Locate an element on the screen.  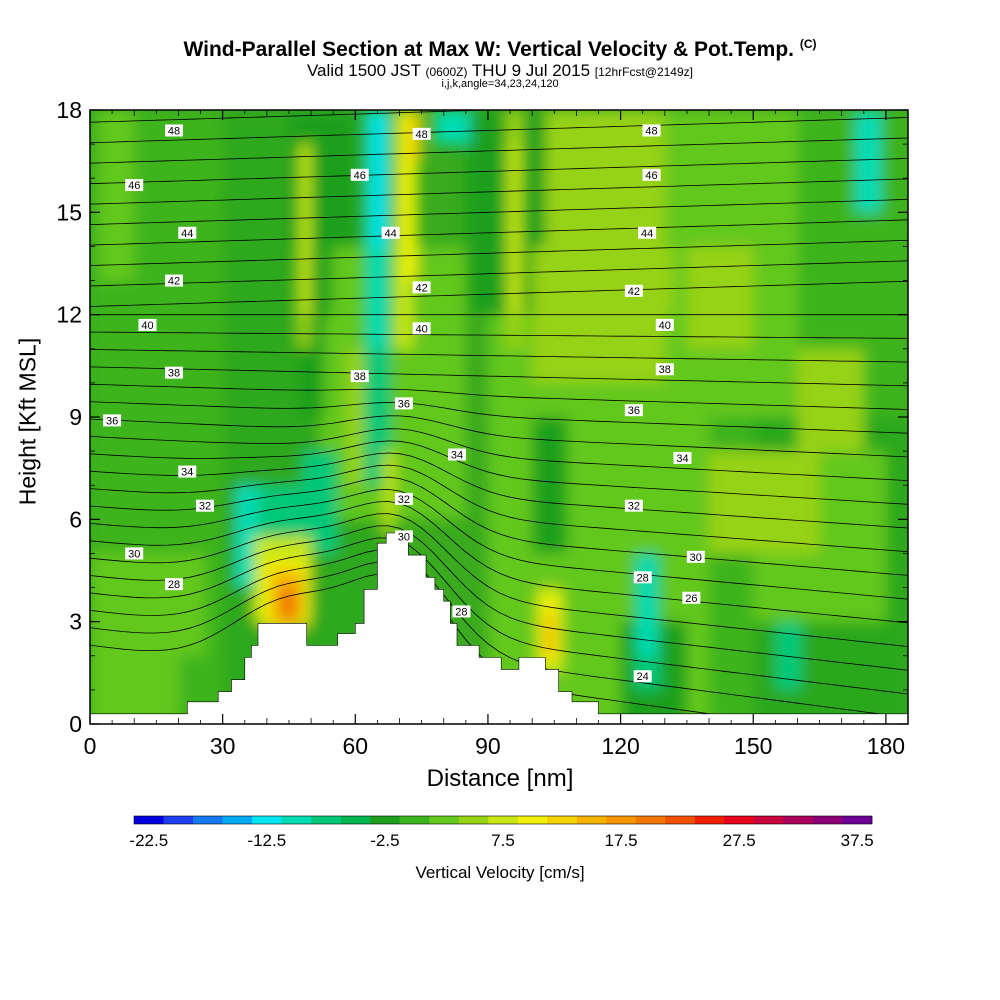
contour-label: 34 is located at coordinates (682, 458).